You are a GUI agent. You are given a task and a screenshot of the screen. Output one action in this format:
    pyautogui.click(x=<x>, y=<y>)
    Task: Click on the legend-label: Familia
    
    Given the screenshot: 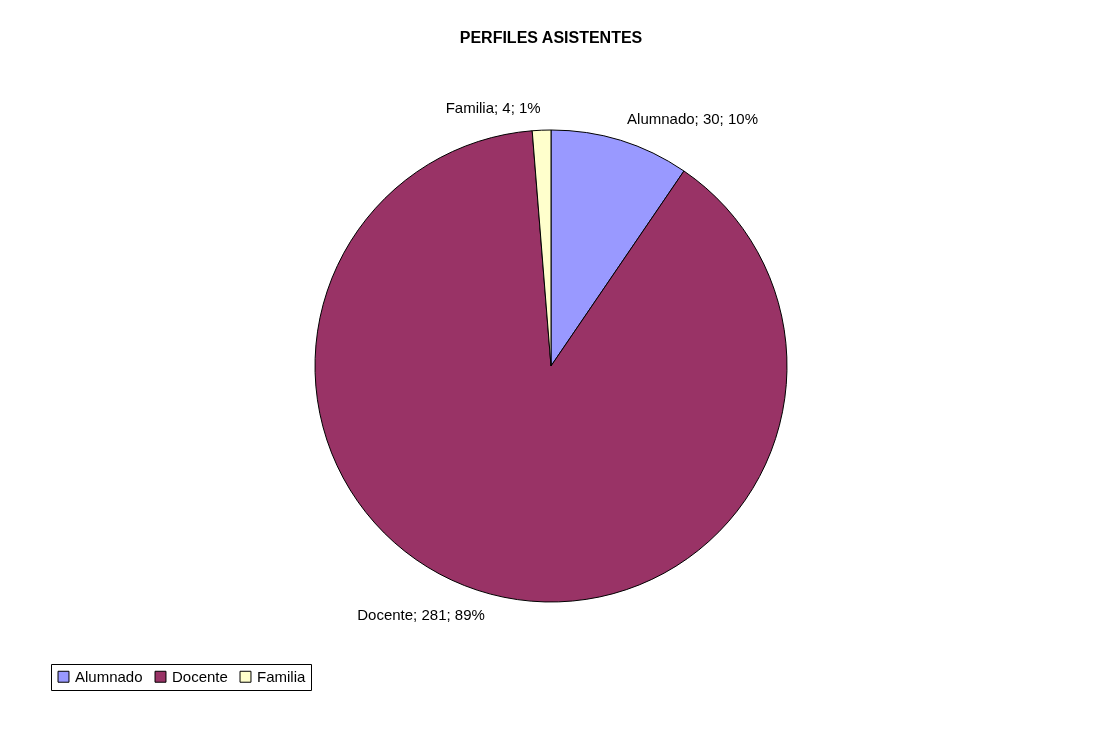 What is the action you would take?
    pyautogui.click(x=281, y=676)
    